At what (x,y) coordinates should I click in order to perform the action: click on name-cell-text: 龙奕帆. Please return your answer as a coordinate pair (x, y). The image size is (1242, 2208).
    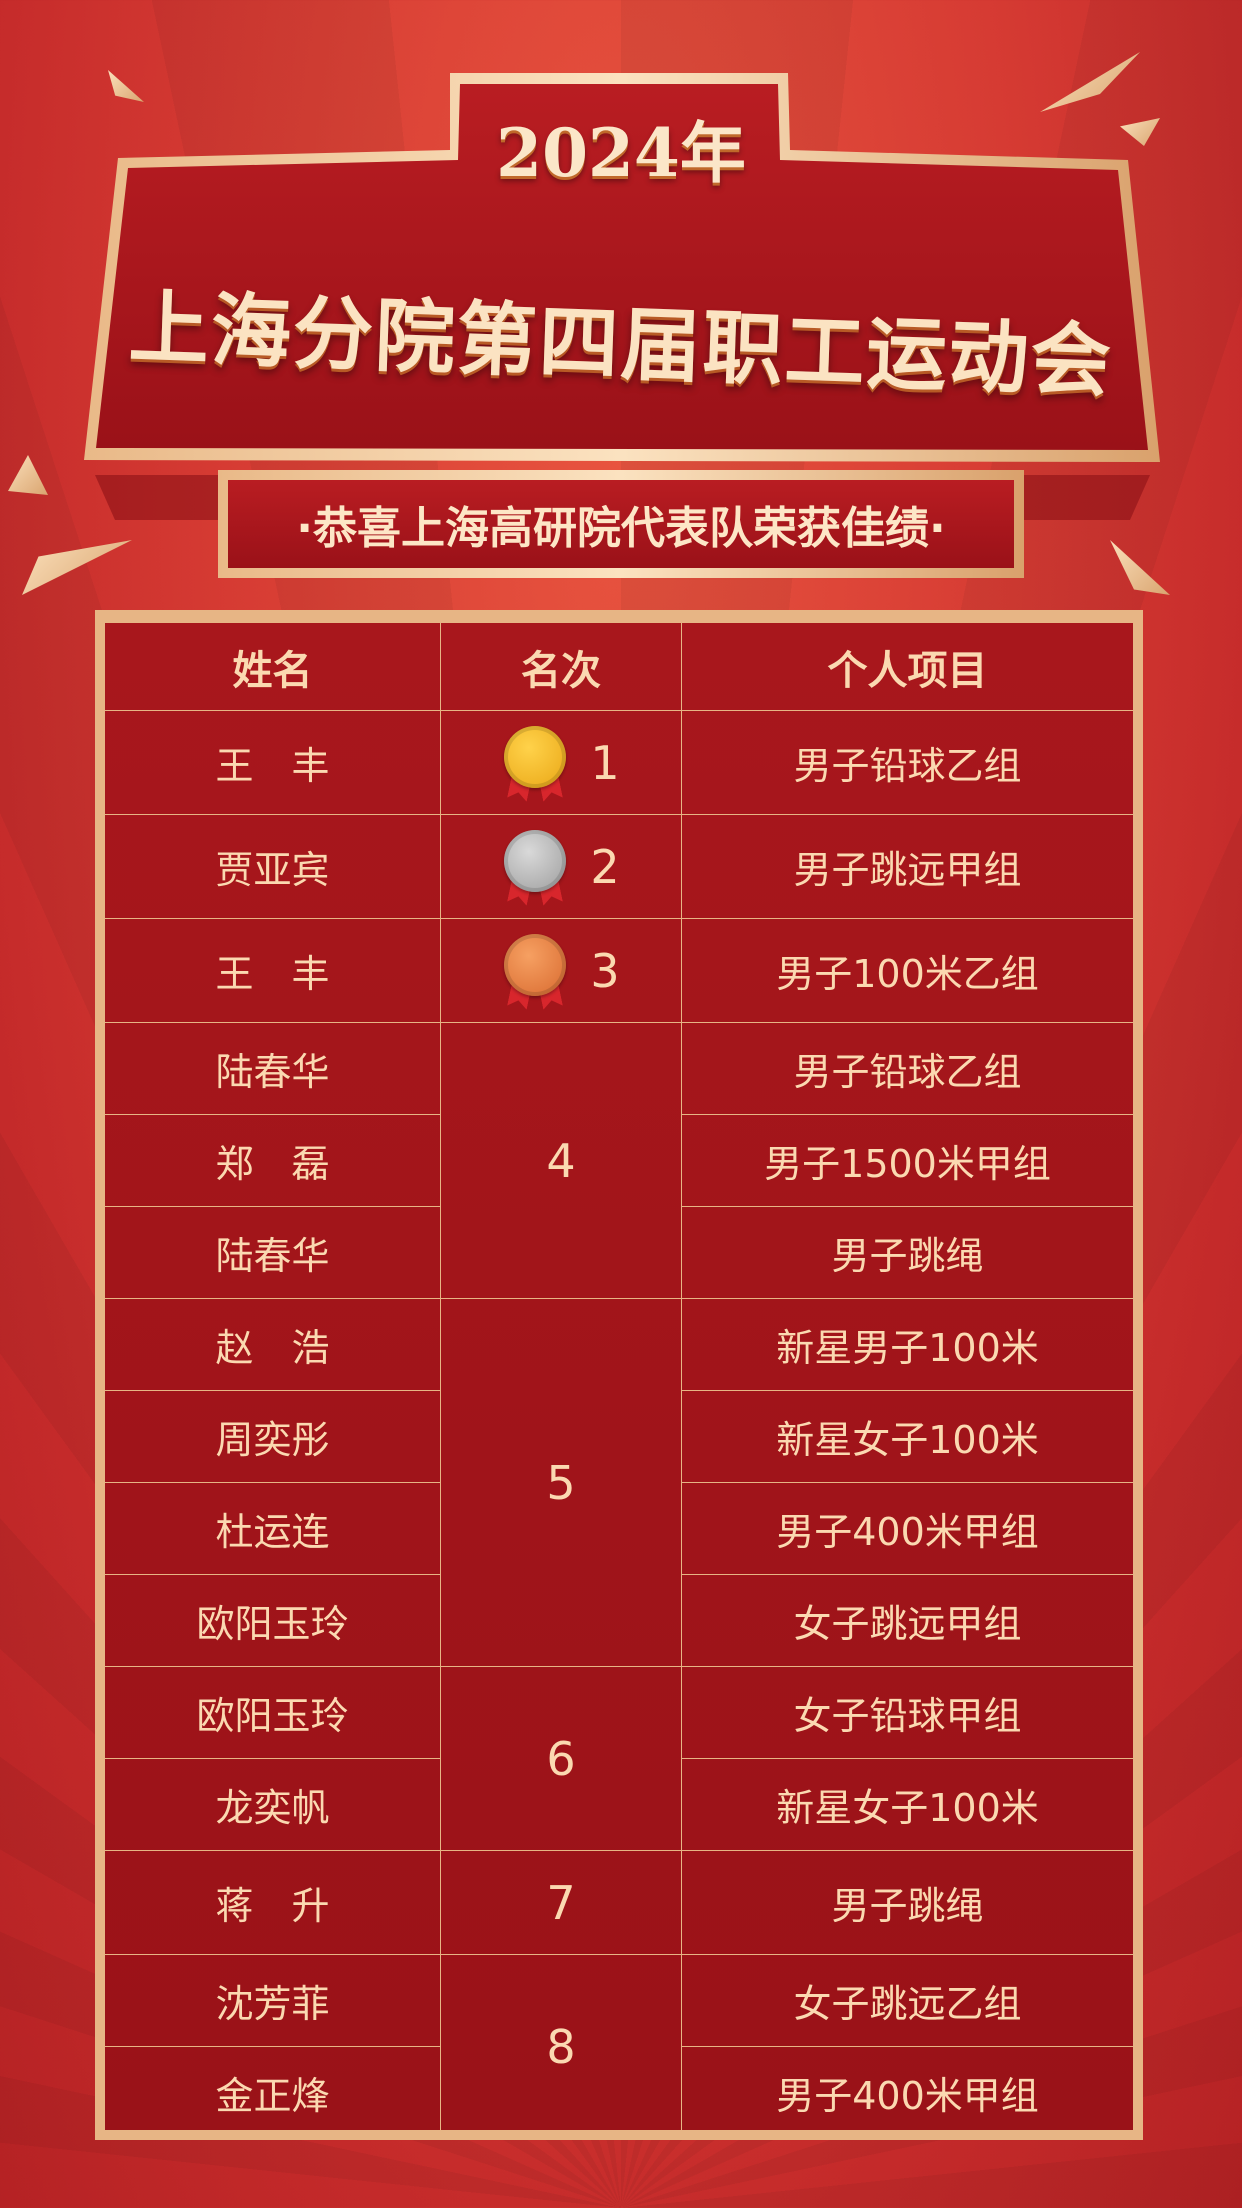
    Looking at the image, I should click on (272, 1808).